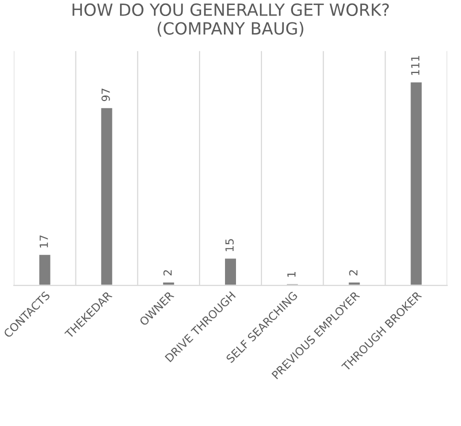  What do you see at coordinates (106, 95) in the screenshot?
I see `data-label: 97` at bounding box center [106, 95].